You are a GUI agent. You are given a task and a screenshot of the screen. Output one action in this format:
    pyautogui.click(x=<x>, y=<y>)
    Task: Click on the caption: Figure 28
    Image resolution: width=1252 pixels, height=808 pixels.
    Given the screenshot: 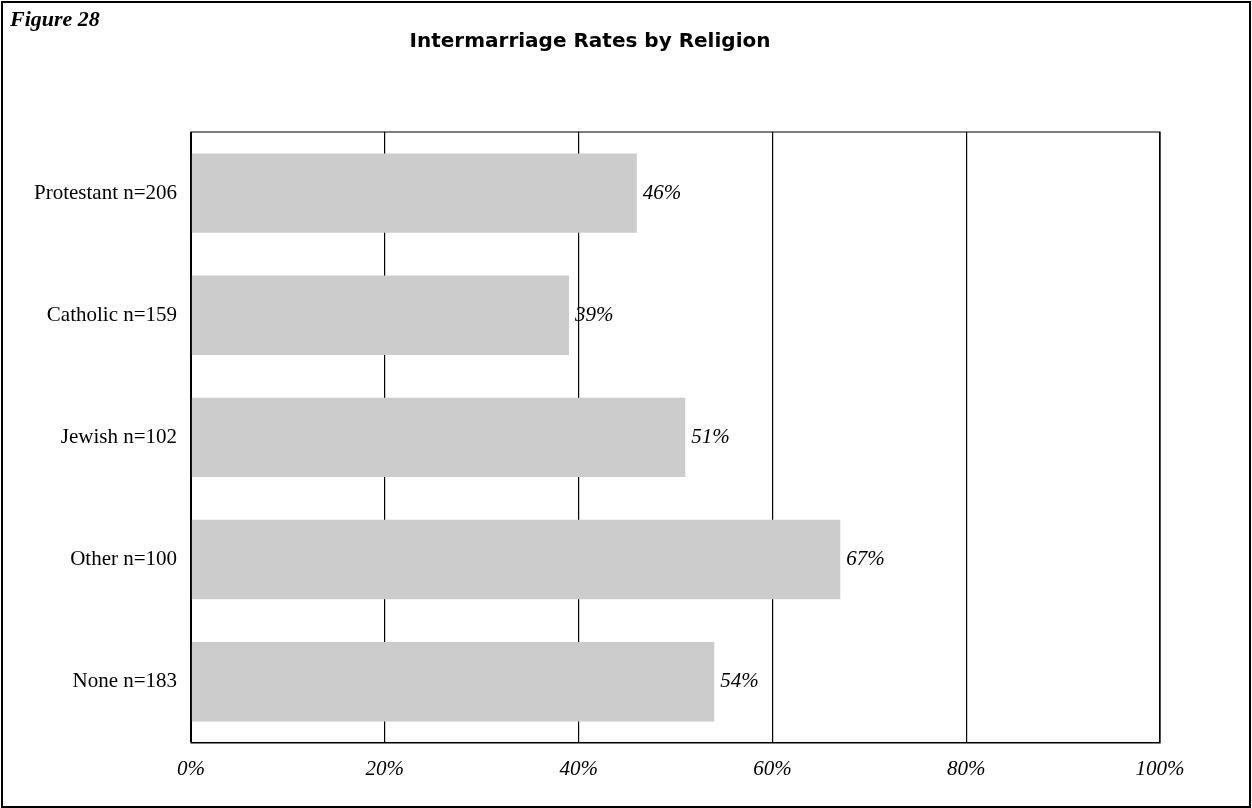 What is the action you would take?
    pyautogui.click(x=55, y=19)
    